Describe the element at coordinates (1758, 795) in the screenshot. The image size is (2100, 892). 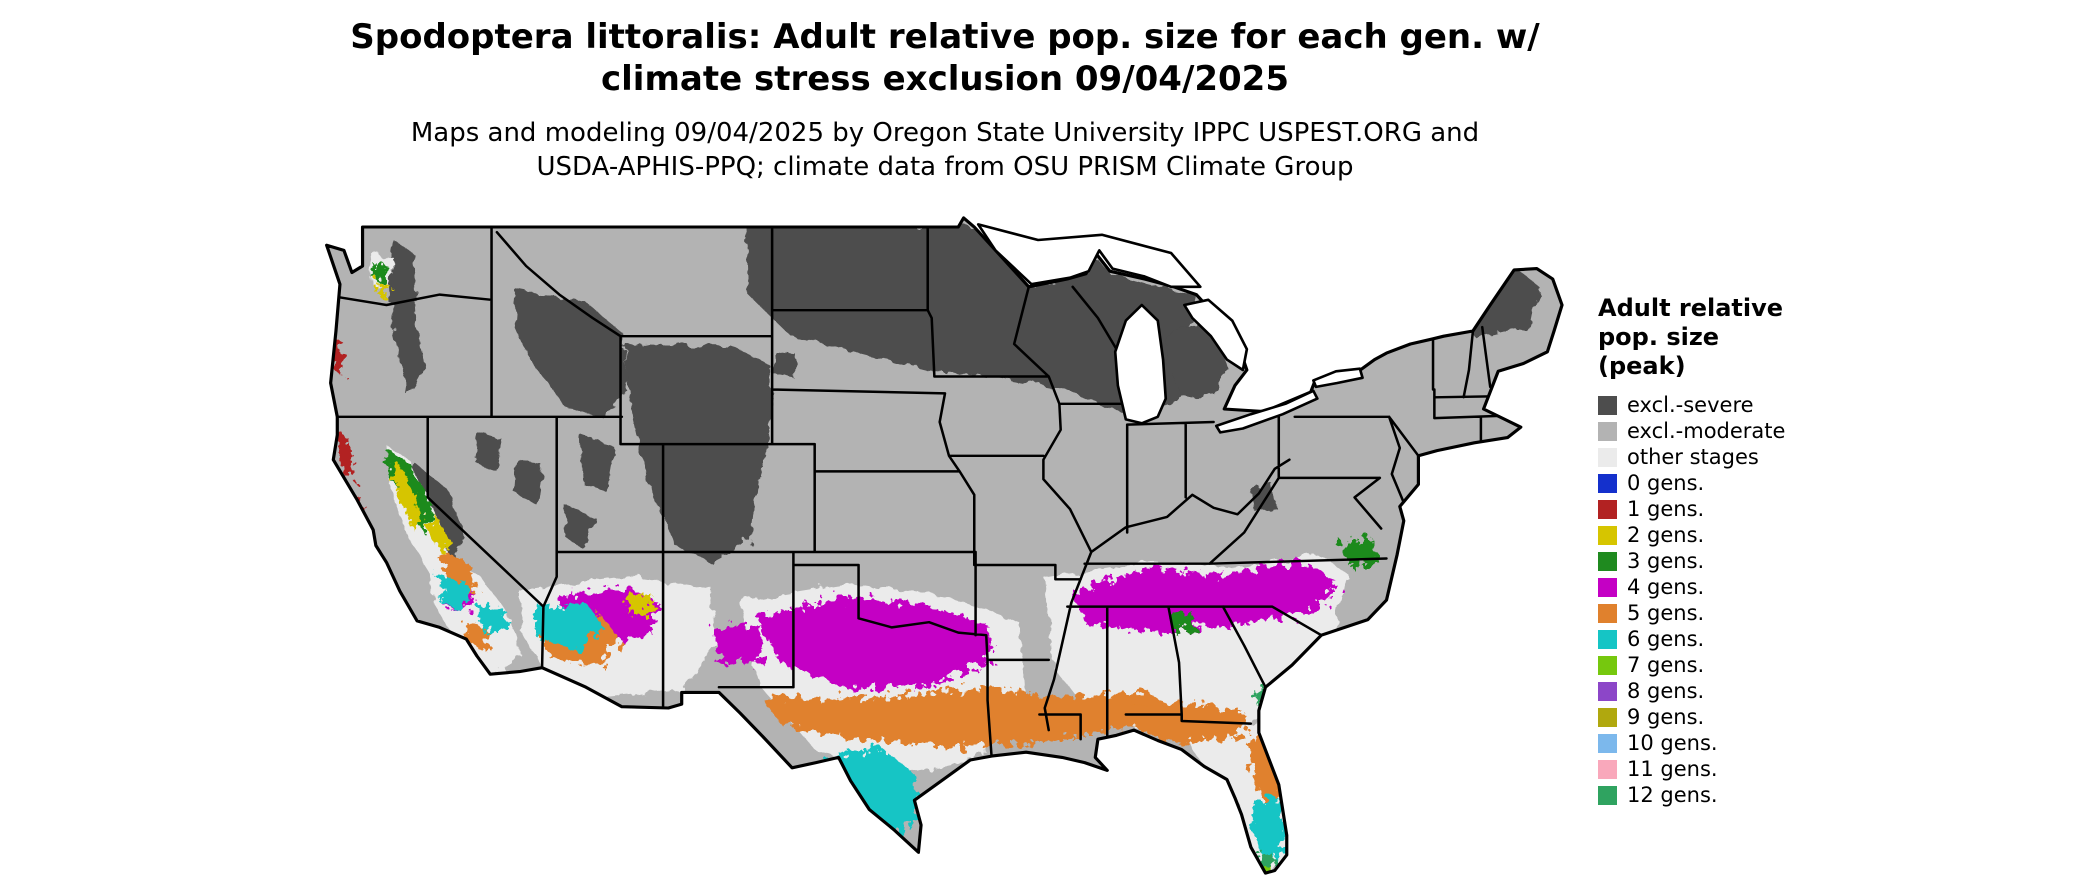
I see `legend-item: 12 gens.` at that location.